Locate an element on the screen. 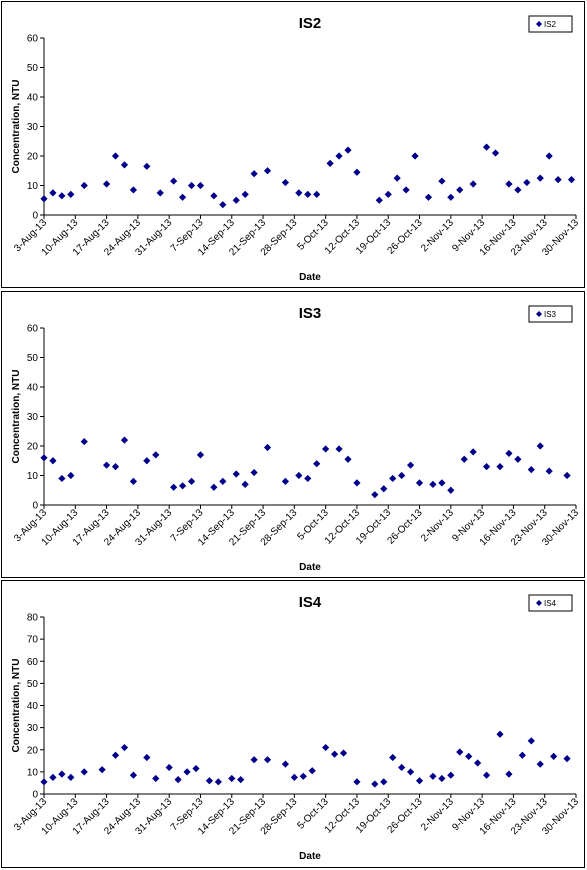 This screenshot has width=587, height=870. y-tick-label: 80 is located at coordinates (33, 618).